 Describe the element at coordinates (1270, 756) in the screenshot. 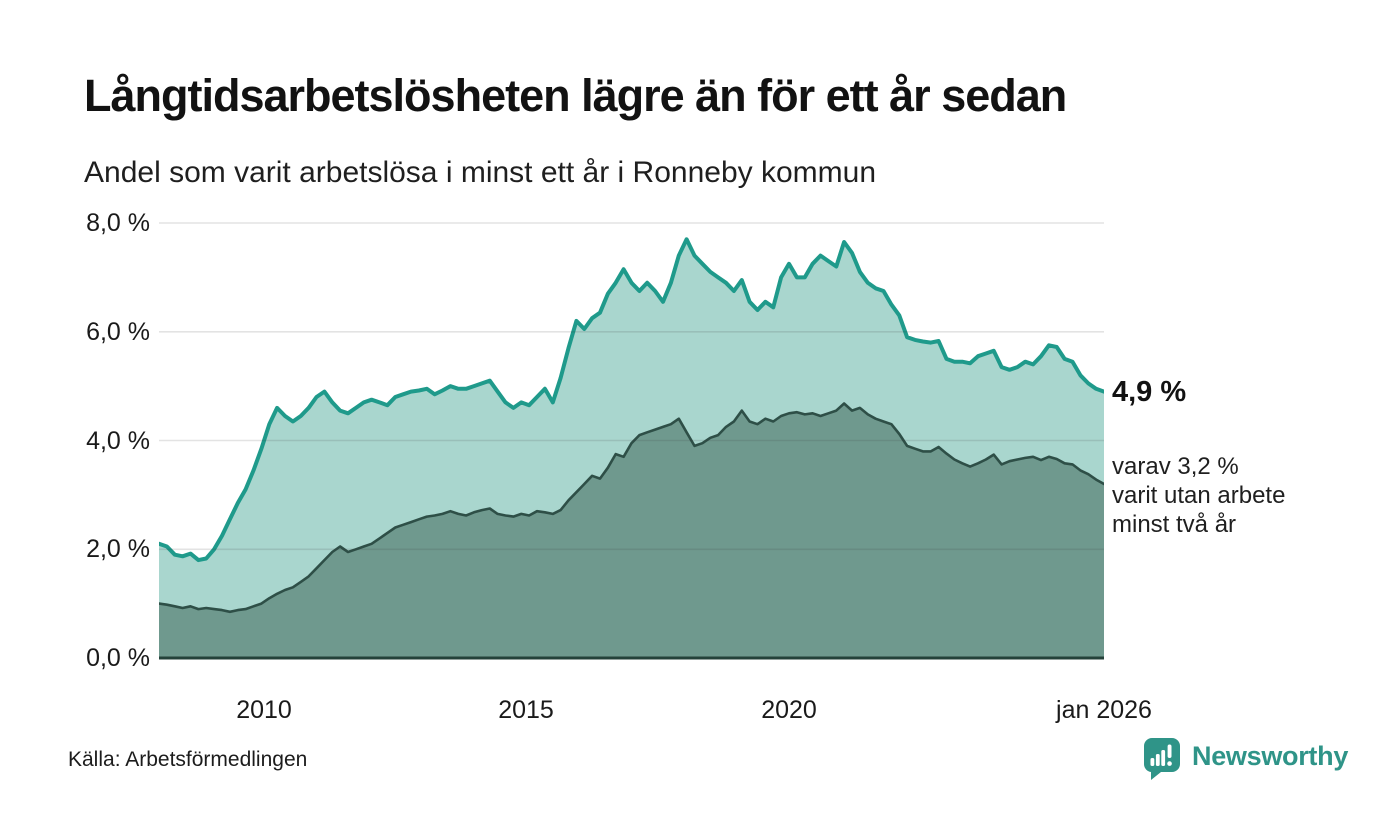

I see `newsworthy-wordmark: Newsworthy` at that location.